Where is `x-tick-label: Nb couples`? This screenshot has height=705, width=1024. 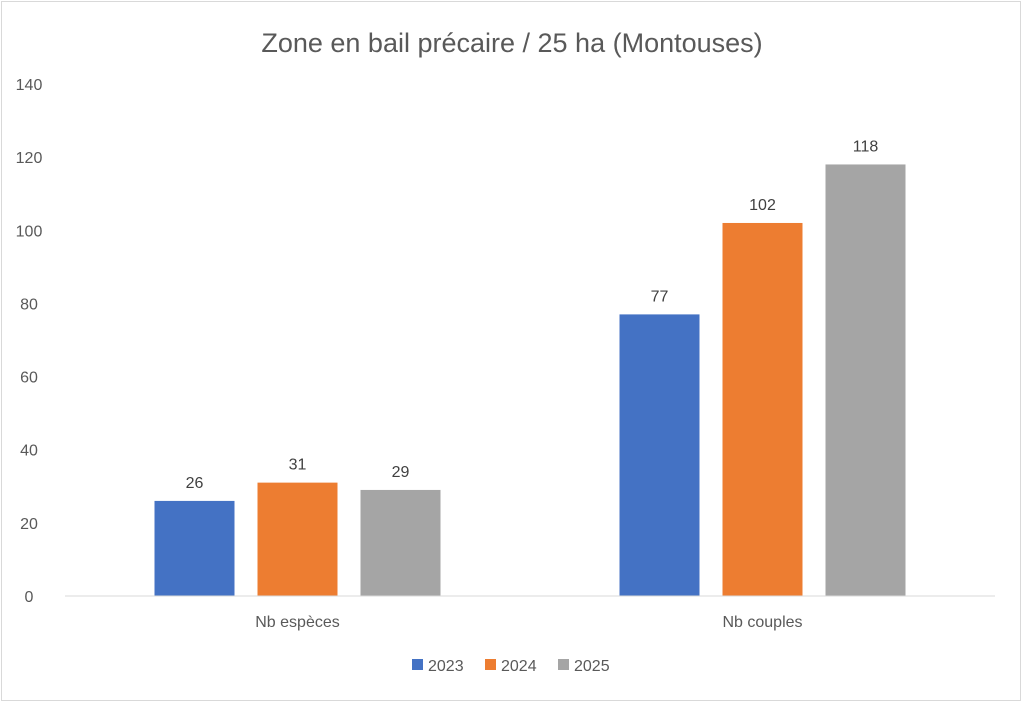
x-tick-label: Nb couples is located at coordinates (762, 622).